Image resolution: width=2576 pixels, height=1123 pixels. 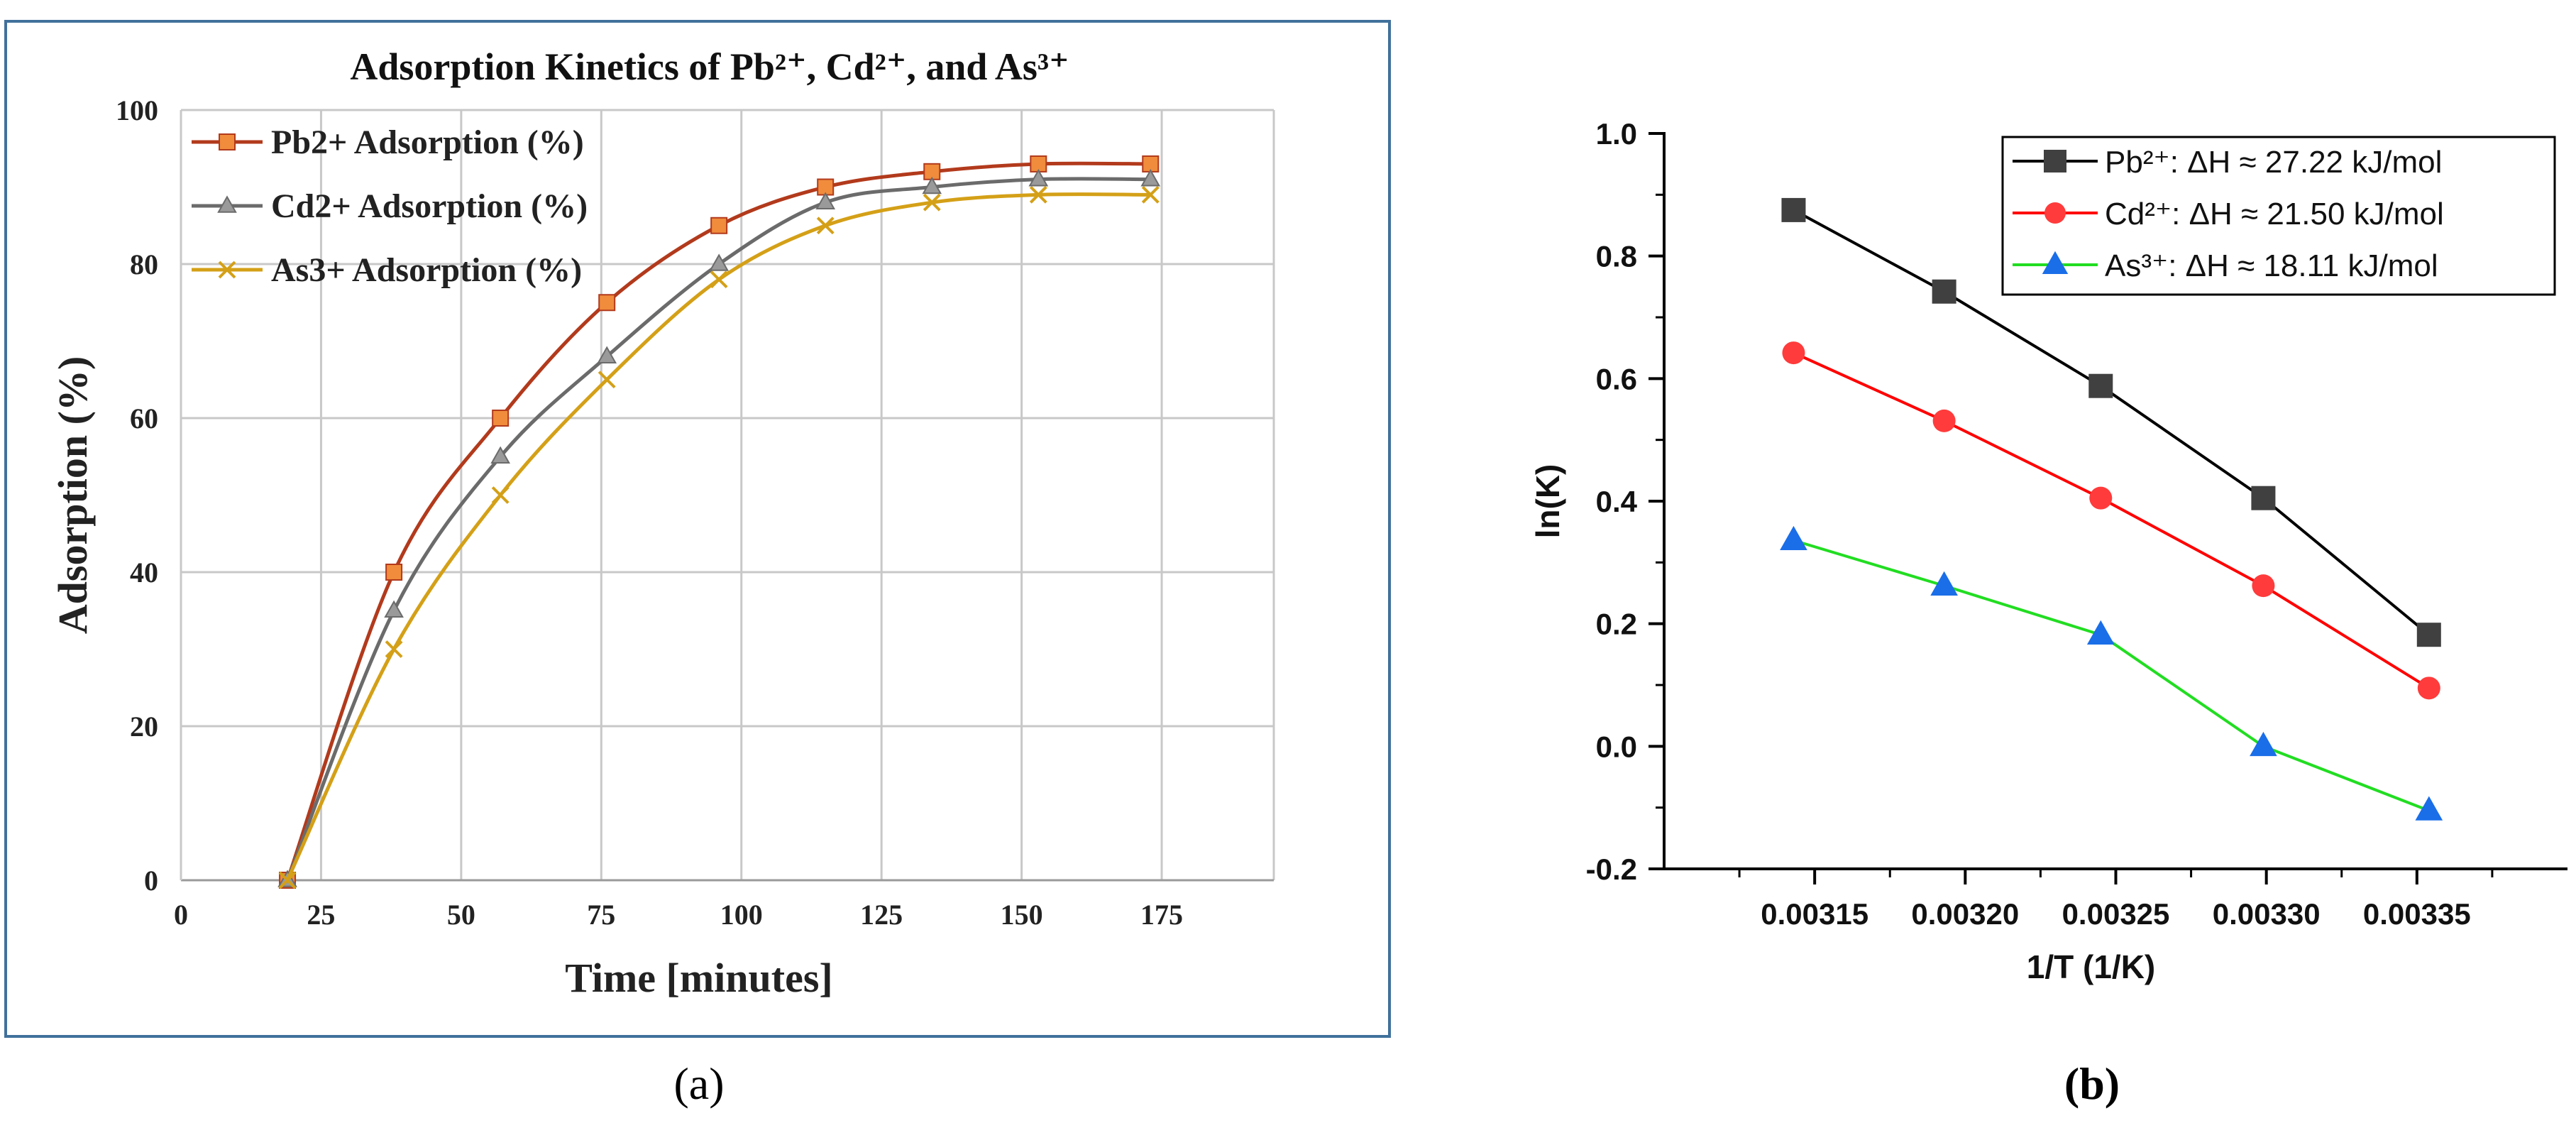 What do you see at coordinates (601, 915) in the screenshot?
I see `x-tick-label: 75` at bounding box center [601, 915].